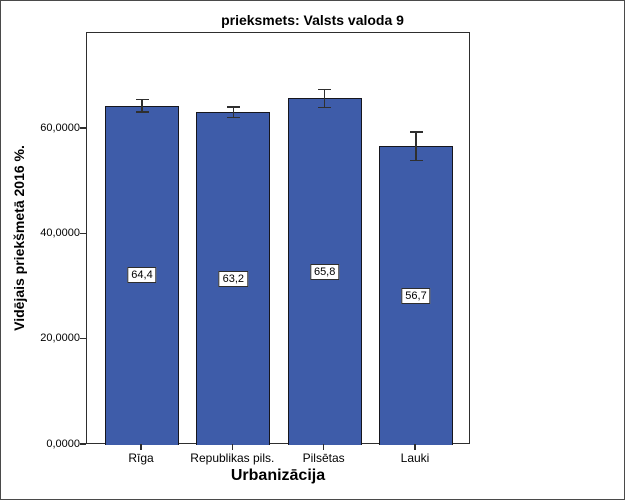 The width and height of the screenshot is (625, 500). I want to click on y-tick-label: 60,0000, so click(60, 127).